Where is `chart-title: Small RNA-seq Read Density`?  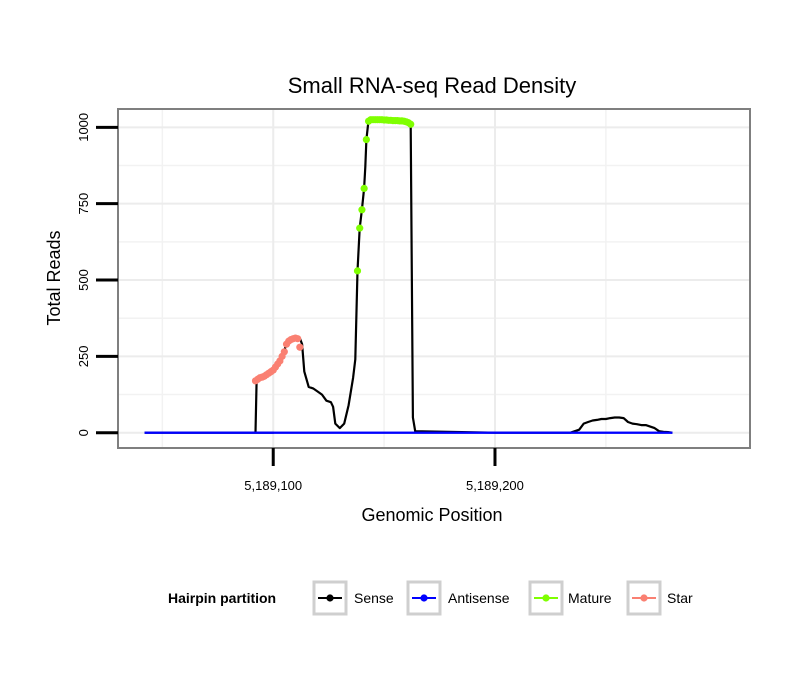 chart-title: Small RNA-seq Read Density is located at coordinates (432, 85).